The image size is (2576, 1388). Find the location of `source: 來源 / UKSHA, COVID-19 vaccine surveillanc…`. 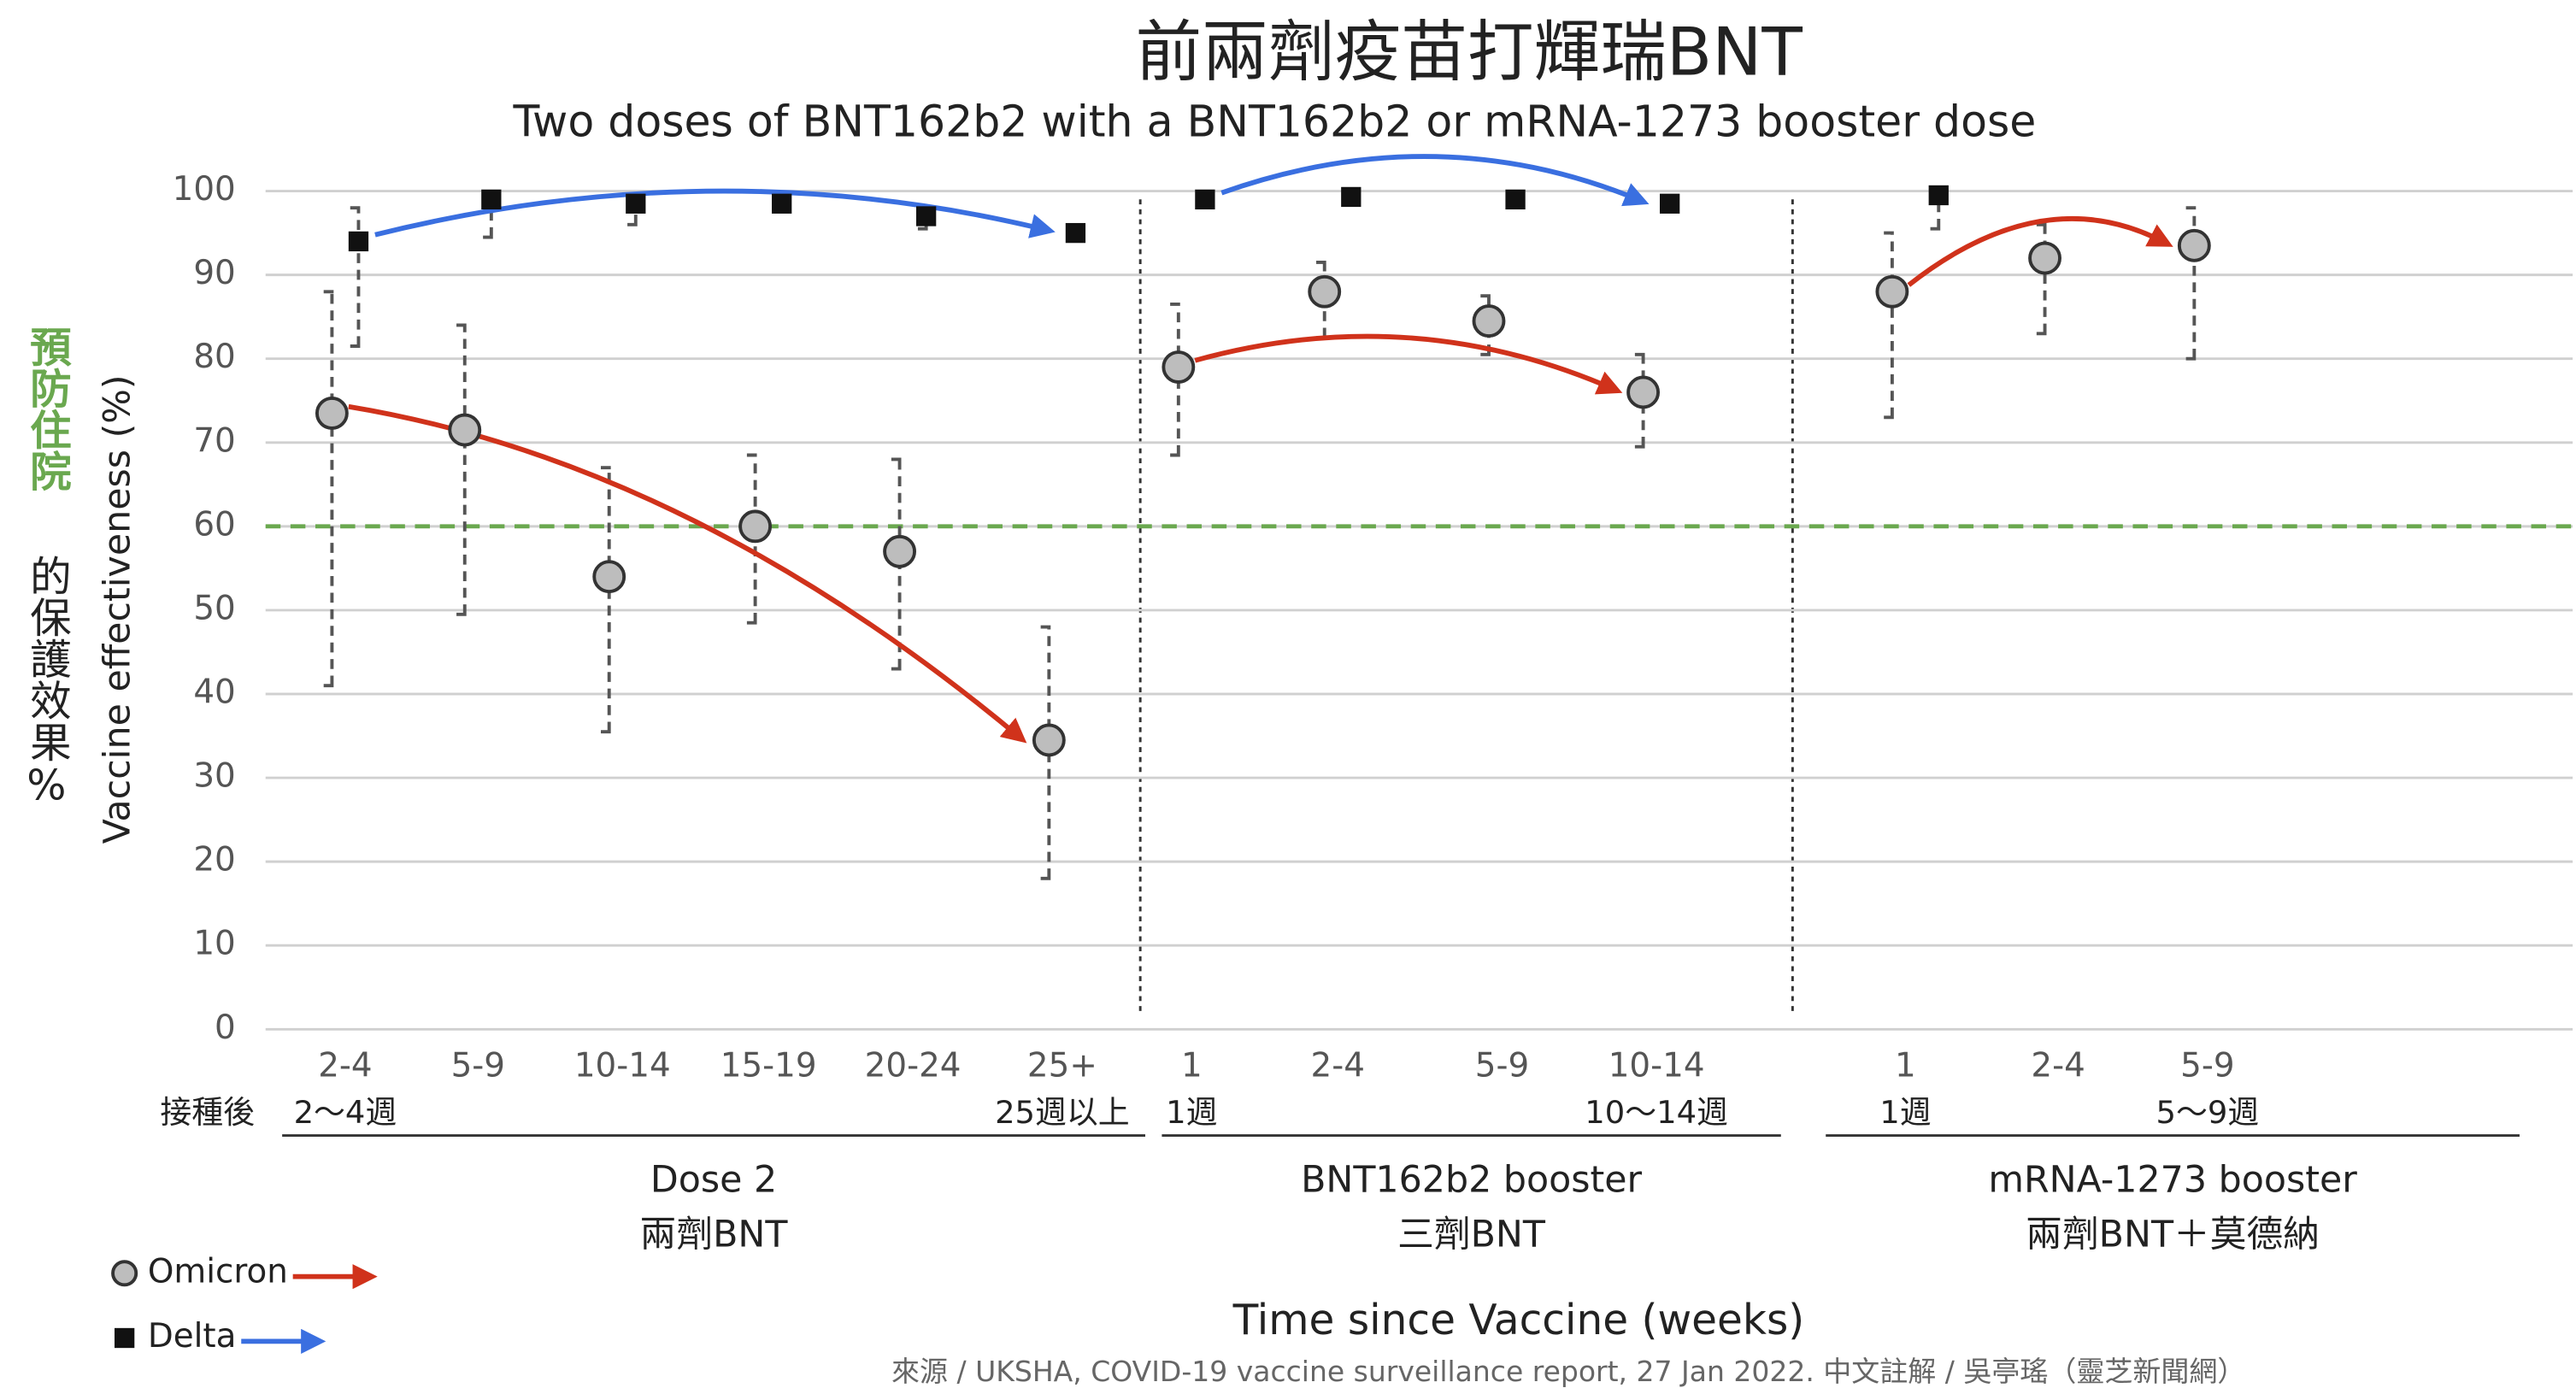

source: 來源 / UKSHA, COVID-19 vaccine surveillanc… is located at coordinates (1568, 1371).